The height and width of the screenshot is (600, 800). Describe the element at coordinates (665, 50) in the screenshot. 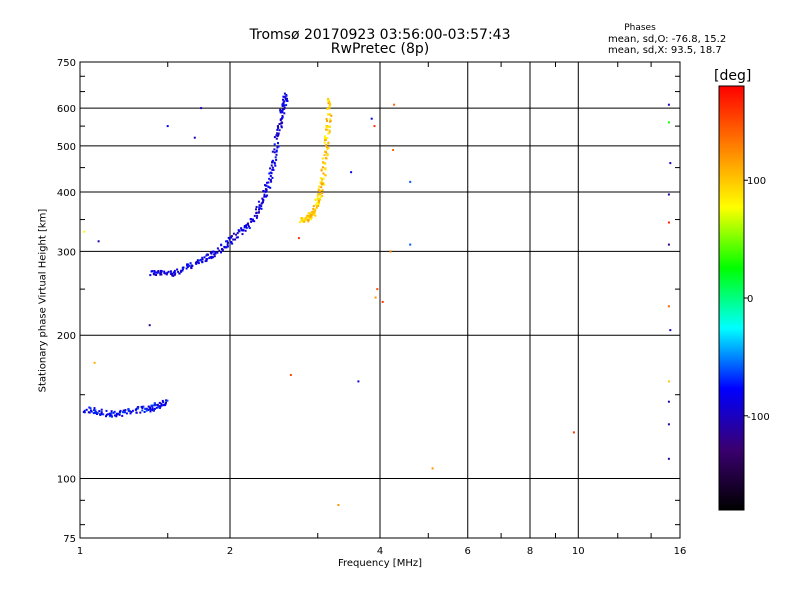

I see `legend-x-stats: mean, sd,X: 93.5, 18.7` at that location.